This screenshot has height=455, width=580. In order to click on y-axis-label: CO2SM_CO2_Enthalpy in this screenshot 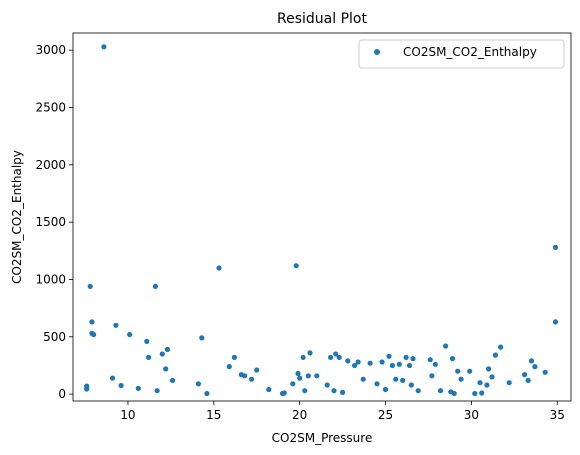, I will do `click(17, 217)`.